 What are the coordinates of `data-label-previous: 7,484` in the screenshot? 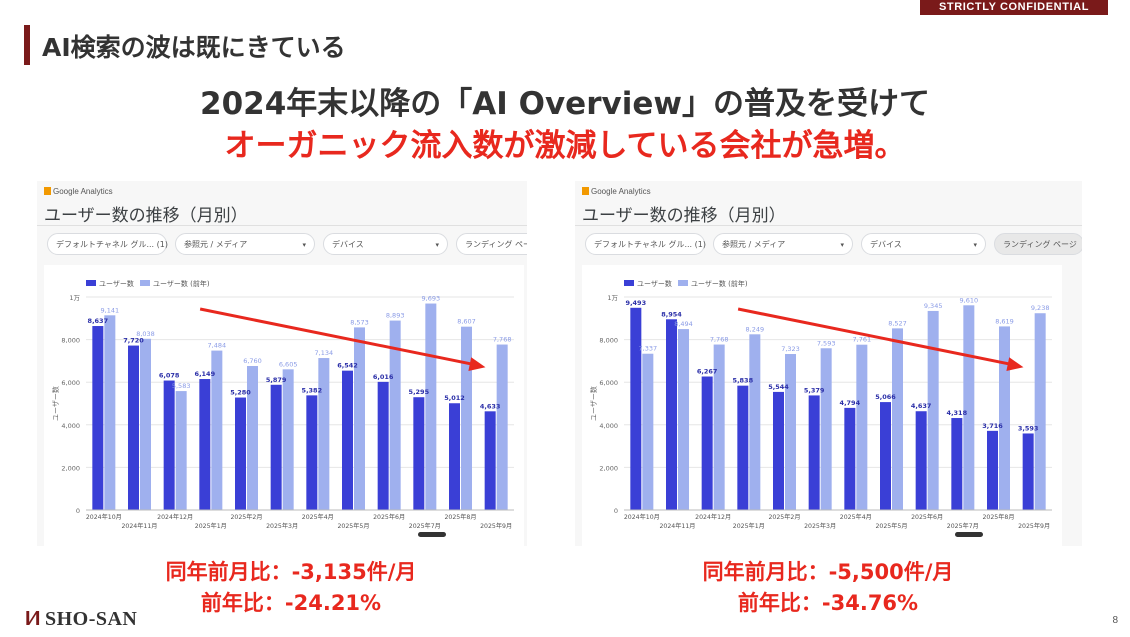 It's located at (217, 346).